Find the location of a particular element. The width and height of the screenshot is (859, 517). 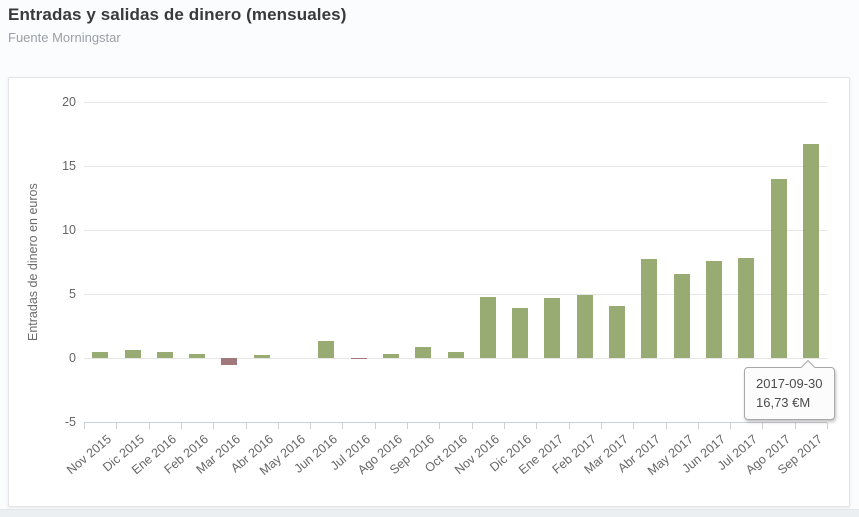

bar-ago-2017 is located at coordinates (778, 268).